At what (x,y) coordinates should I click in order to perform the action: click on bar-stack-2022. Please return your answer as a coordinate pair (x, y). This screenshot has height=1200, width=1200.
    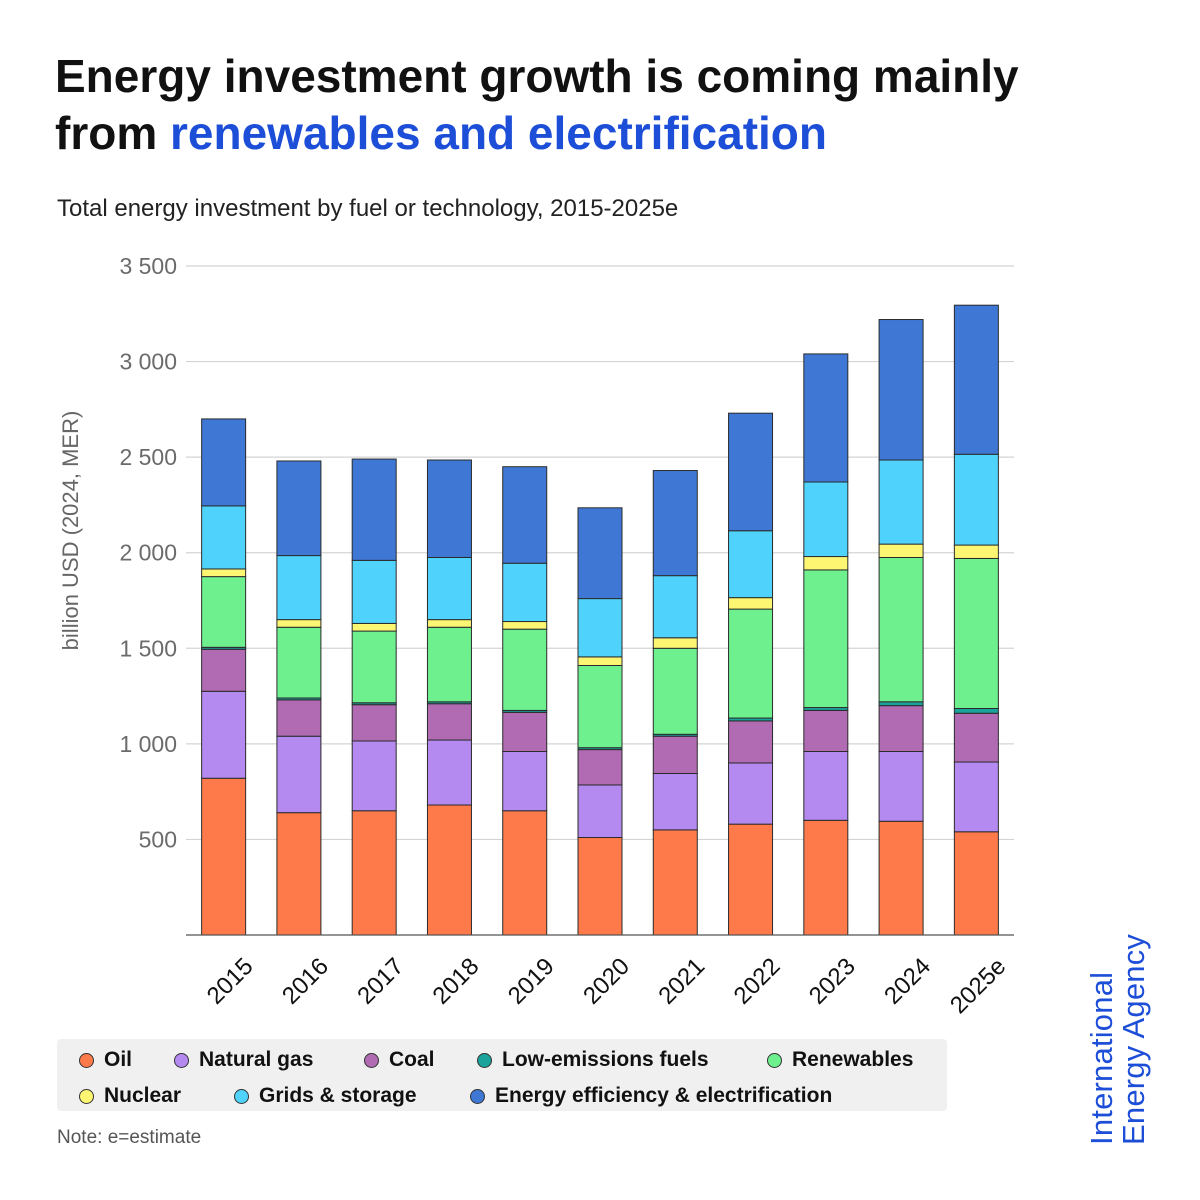
    Looking at the image, I should click on (751, 674).